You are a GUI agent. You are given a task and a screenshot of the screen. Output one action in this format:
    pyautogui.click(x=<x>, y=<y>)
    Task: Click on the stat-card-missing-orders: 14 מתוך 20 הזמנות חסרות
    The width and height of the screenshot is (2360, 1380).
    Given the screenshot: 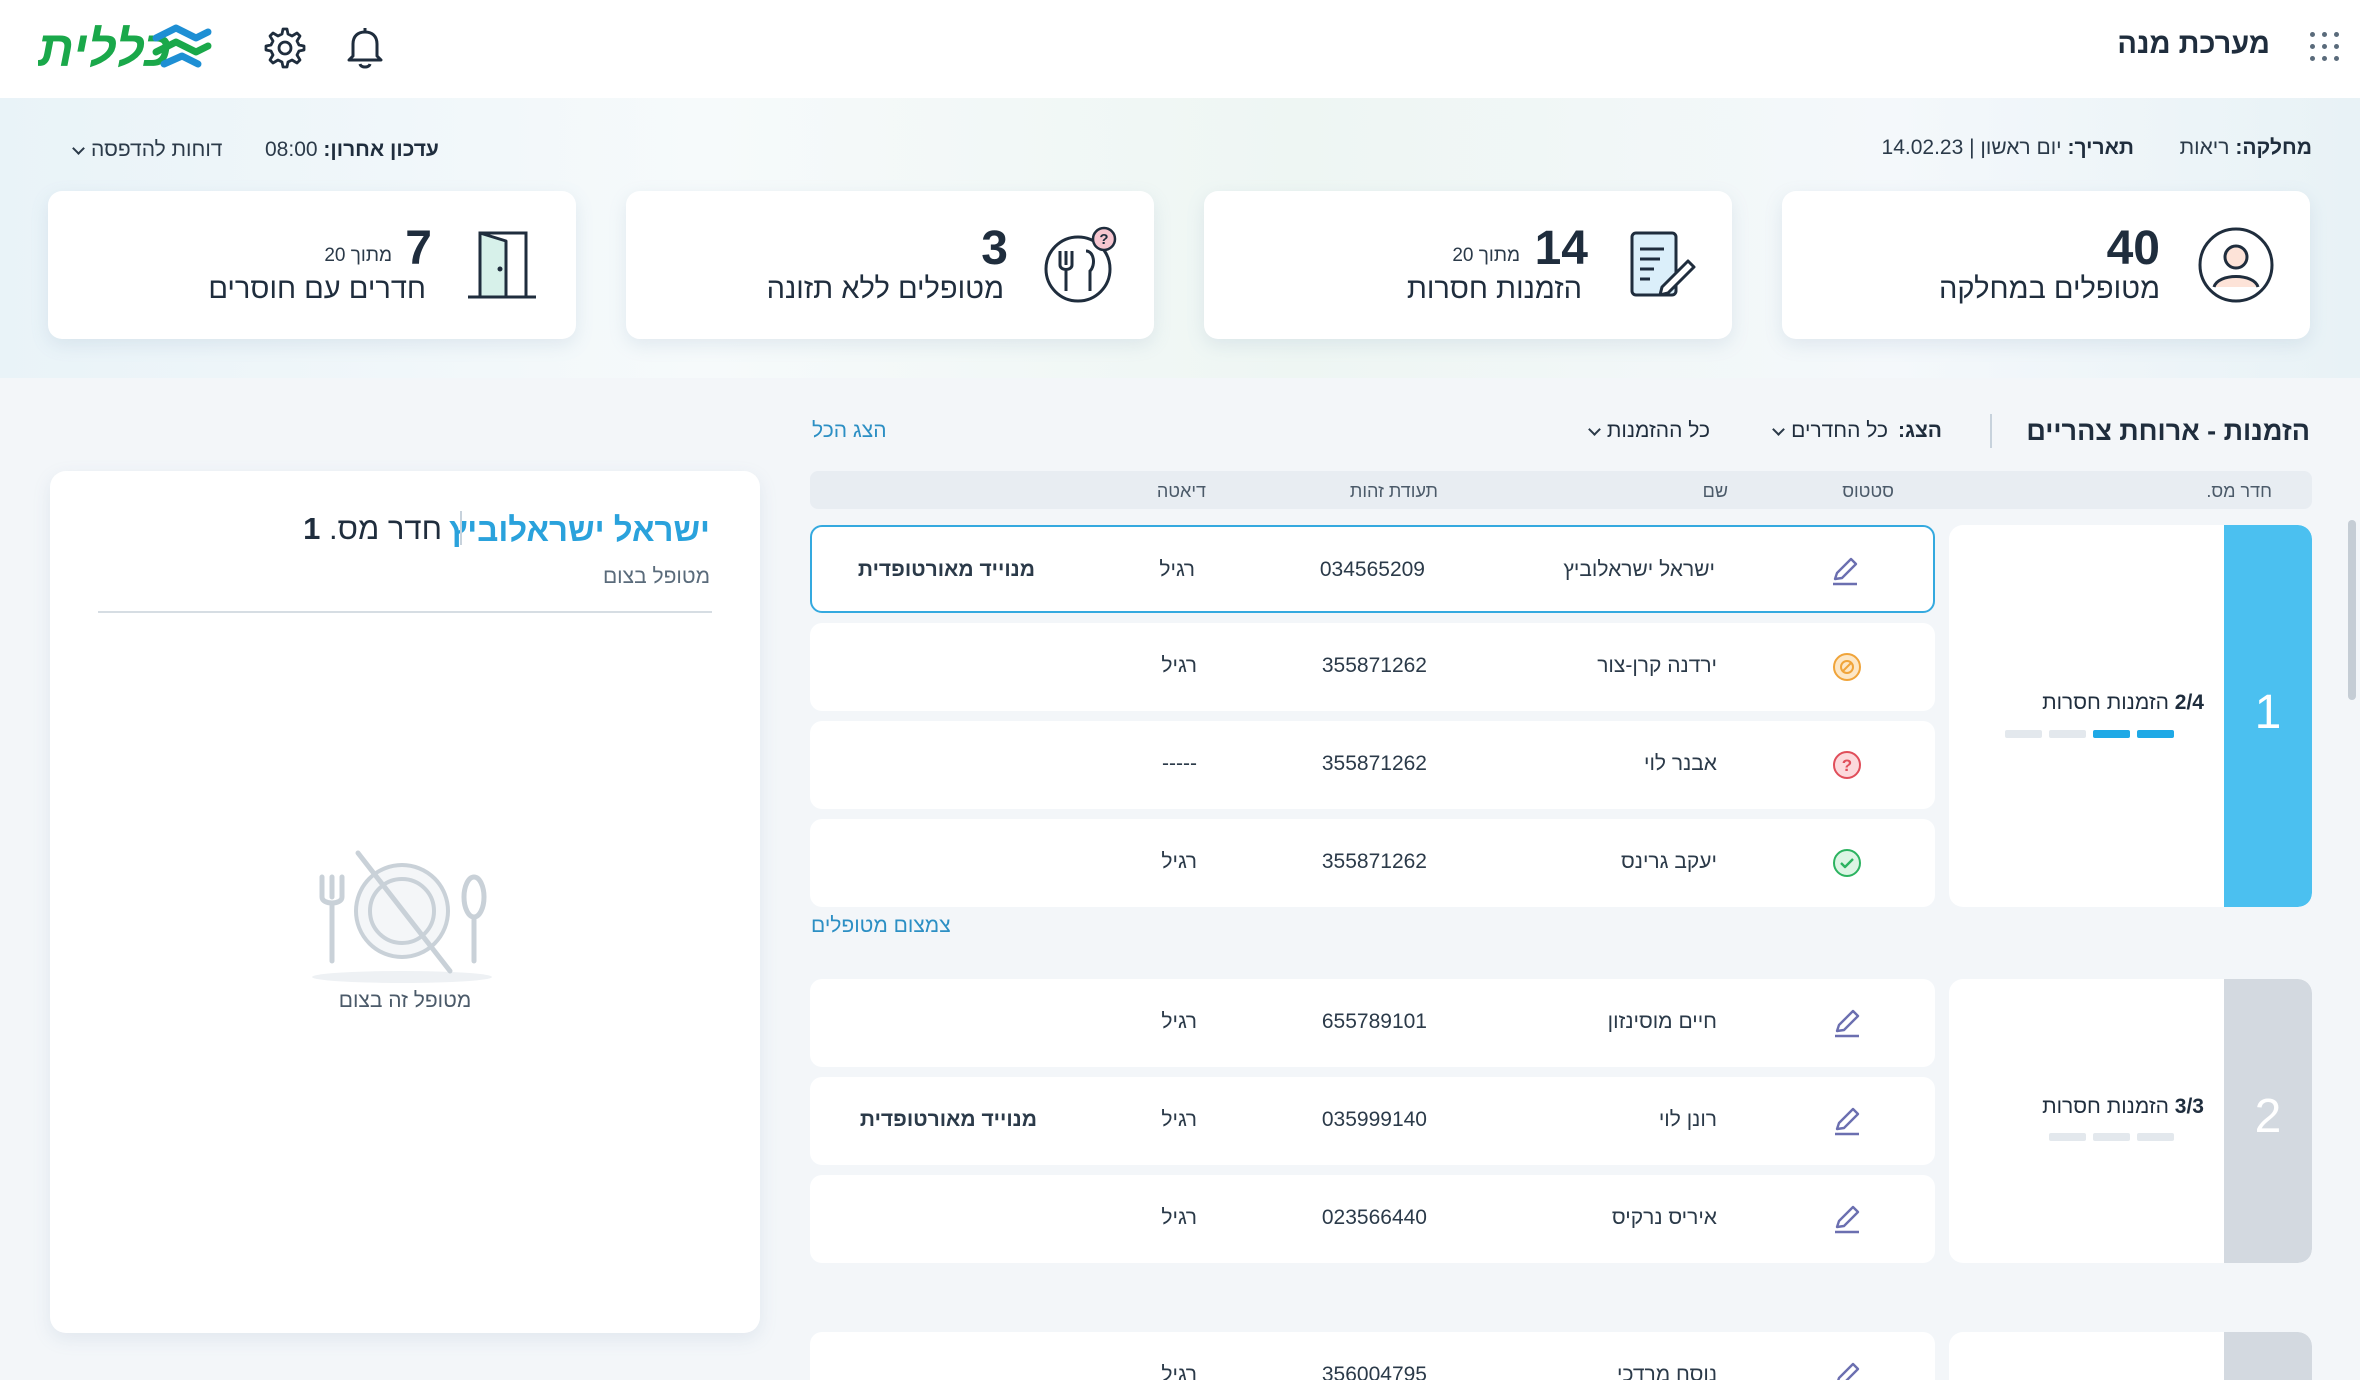 What is the action you would take?
    pyautogui.click(x=1468, y=265)
    